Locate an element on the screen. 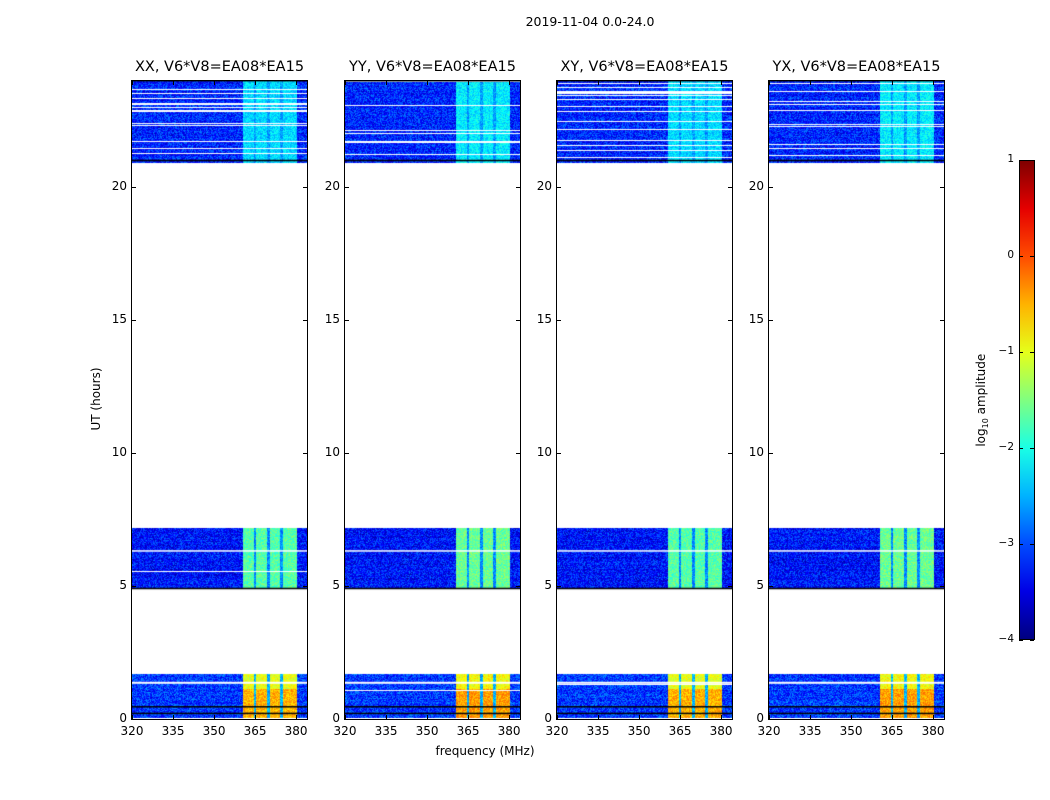 Image resolution: width=1050 pixels, height=800 pixels. figure-title: 2019-11-04 0.0-24.0 is located at coordinates (590, 21).